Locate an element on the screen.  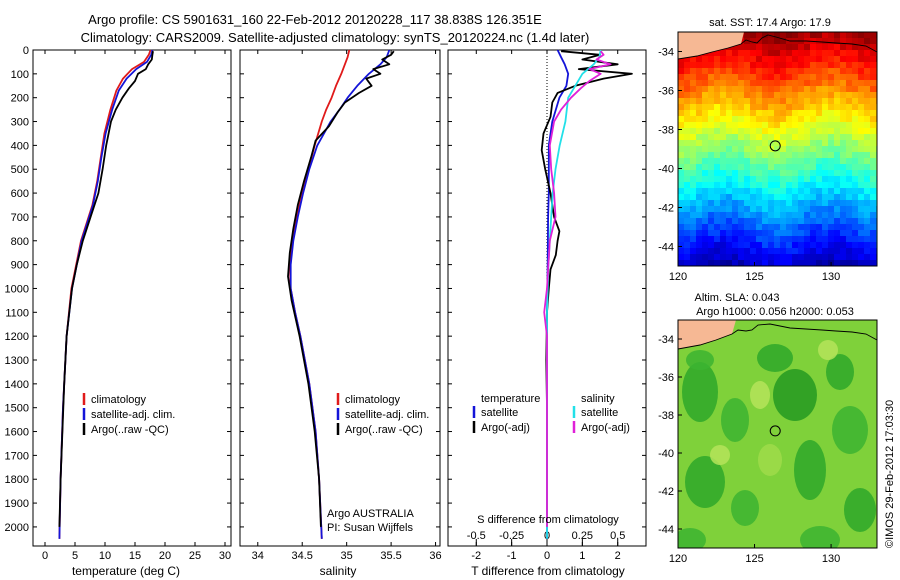
difference-xlabel: T difference from climatology is located at coordinates (548, 571).